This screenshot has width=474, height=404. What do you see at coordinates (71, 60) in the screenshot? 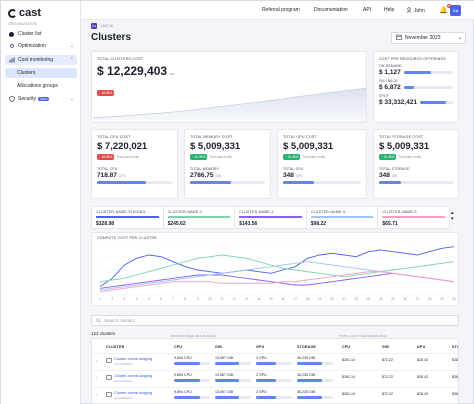
I see `chevron-up-icon: ⌃` at bounding box center [71, 60].